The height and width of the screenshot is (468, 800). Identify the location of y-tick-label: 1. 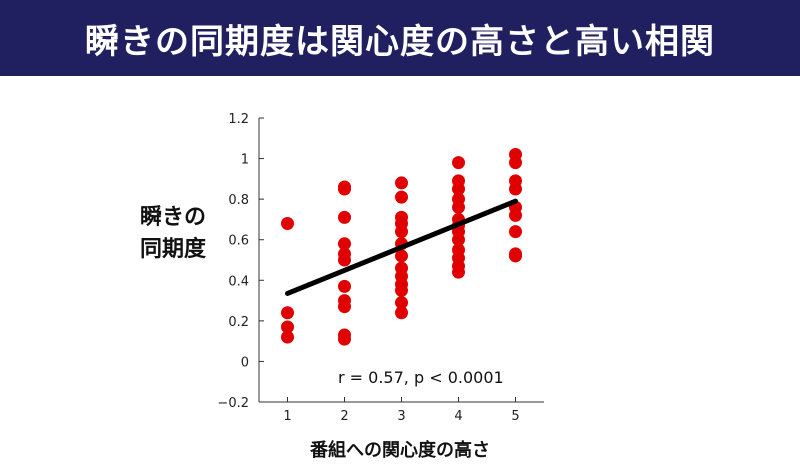
(245, 160).